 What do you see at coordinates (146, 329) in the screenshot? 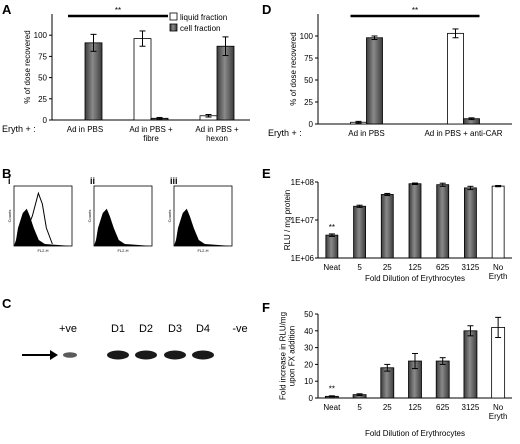
I see `lane-label: D2` at bounding box center [146, 329].